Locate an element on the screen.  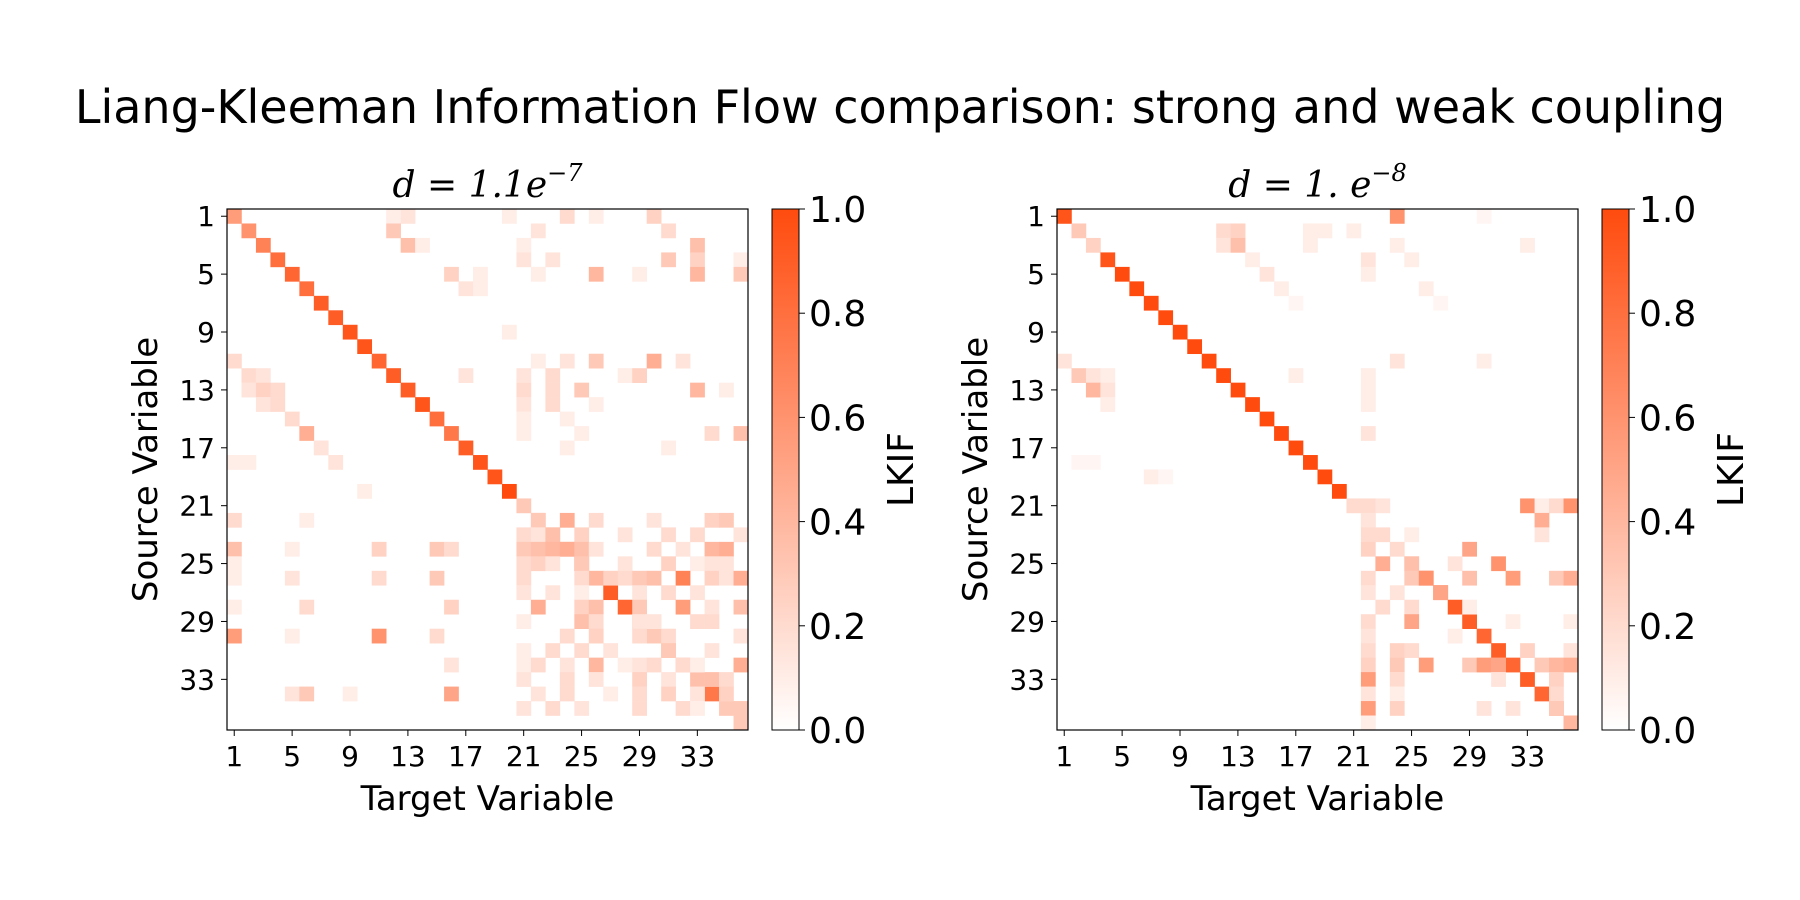
panel-title-exponent: −8 is located at coordinates (1388, 173).